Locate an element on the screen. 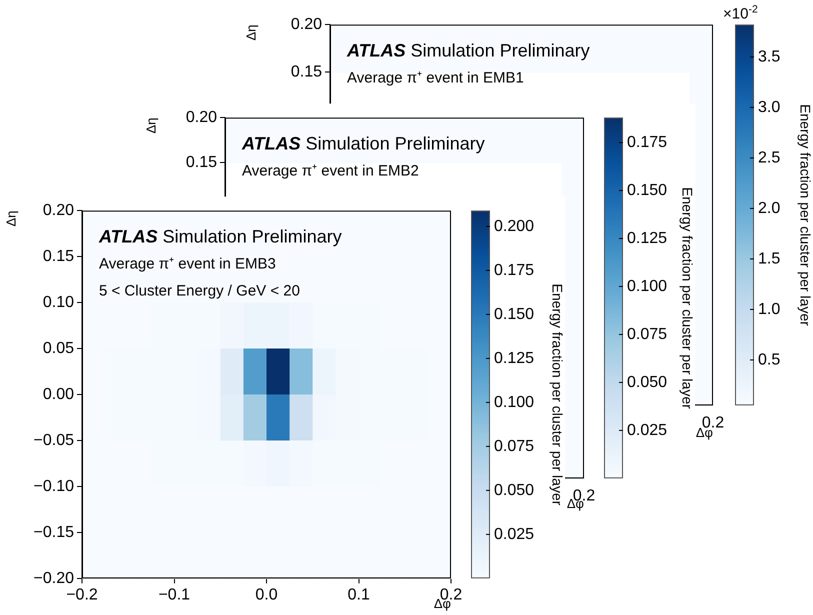 The width and height of the screenshot is (813, 615). text: Average π⁺ event in EMB2 is located at coordinates (330, 171).